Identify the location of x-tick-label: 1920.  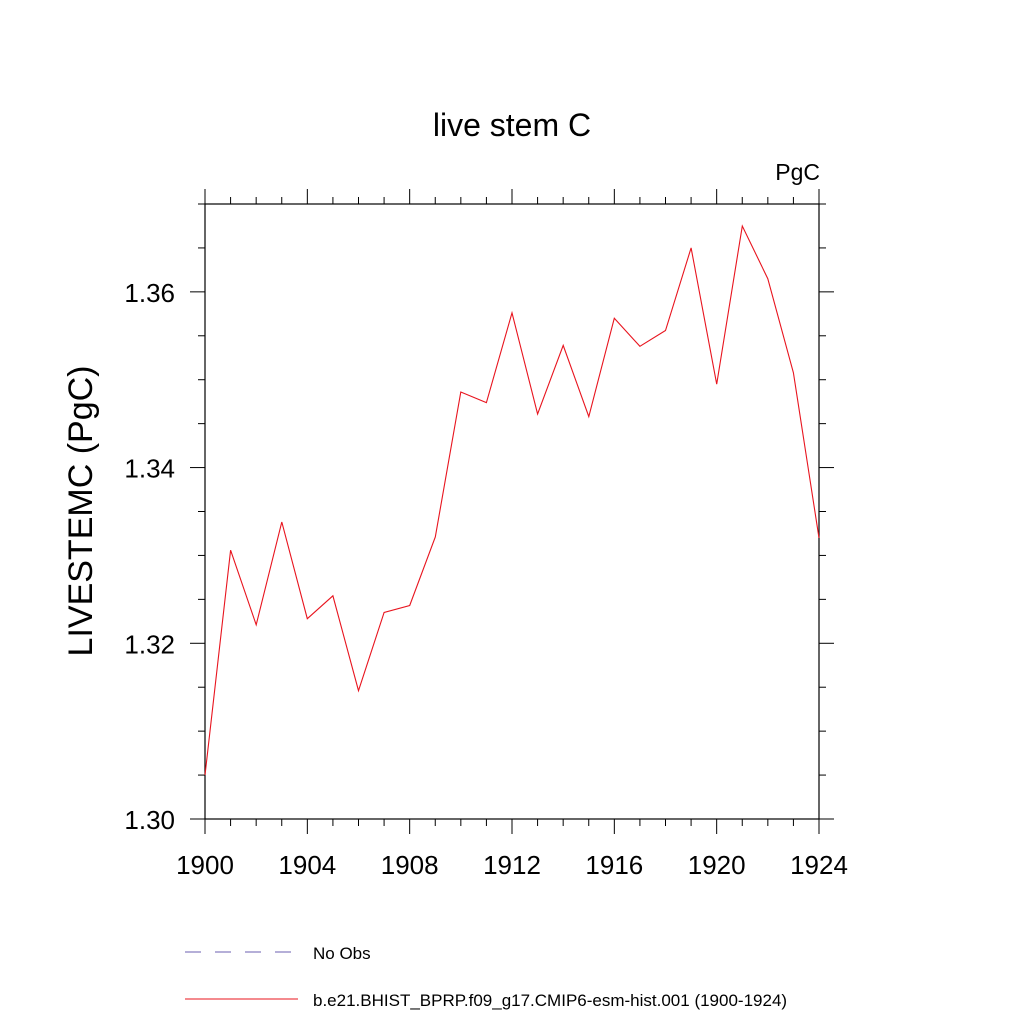
(717, 865).